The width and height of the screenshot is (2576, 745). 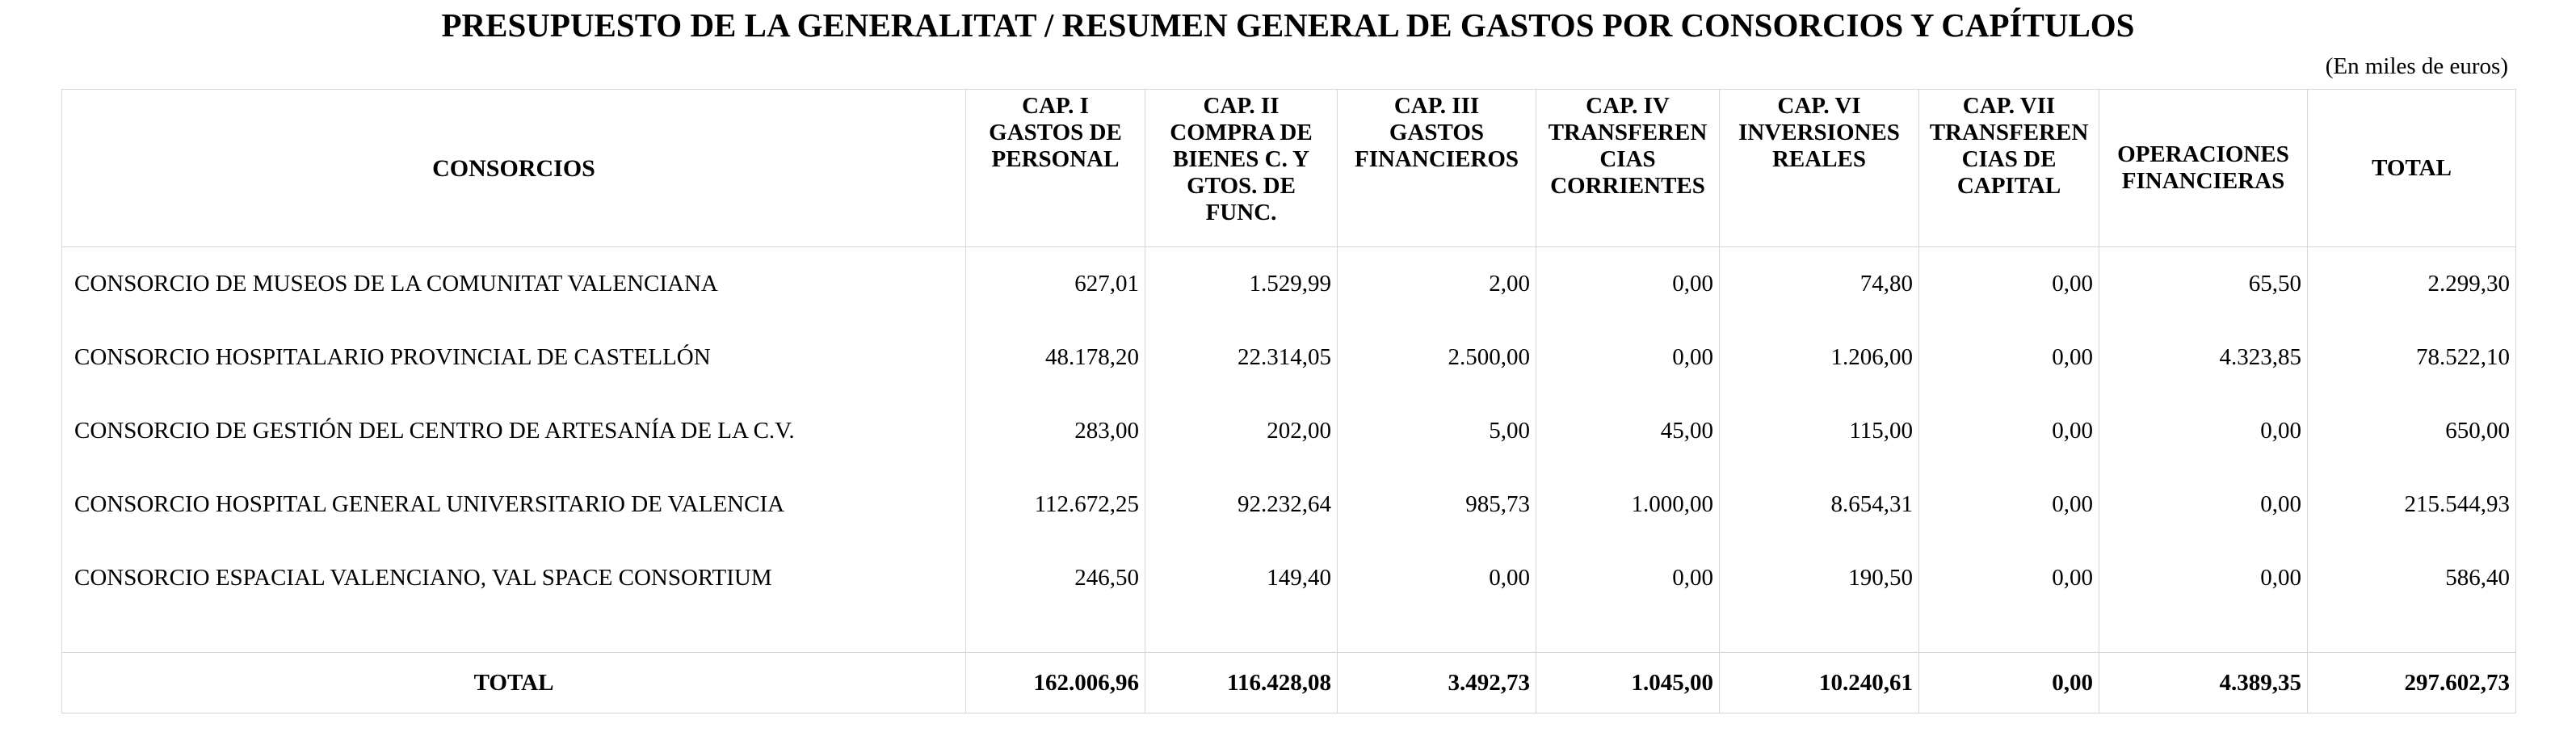 What do you see at coordinates (1819, 431) in the screenshot?
I see `cell-cap6: 115,00` at bounding box center [1819, 431].